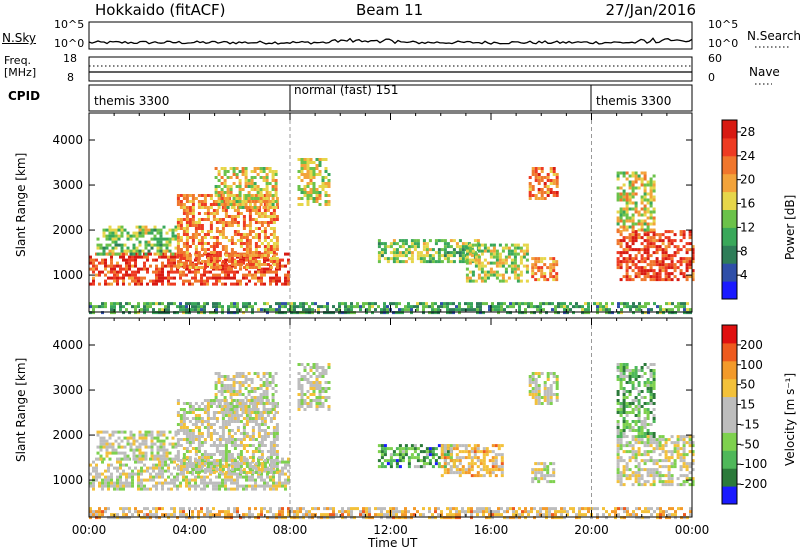 The height and width of the screenshot is (554, 800). I want to click on colorbar-tick-label: -200, so click(753, 484).